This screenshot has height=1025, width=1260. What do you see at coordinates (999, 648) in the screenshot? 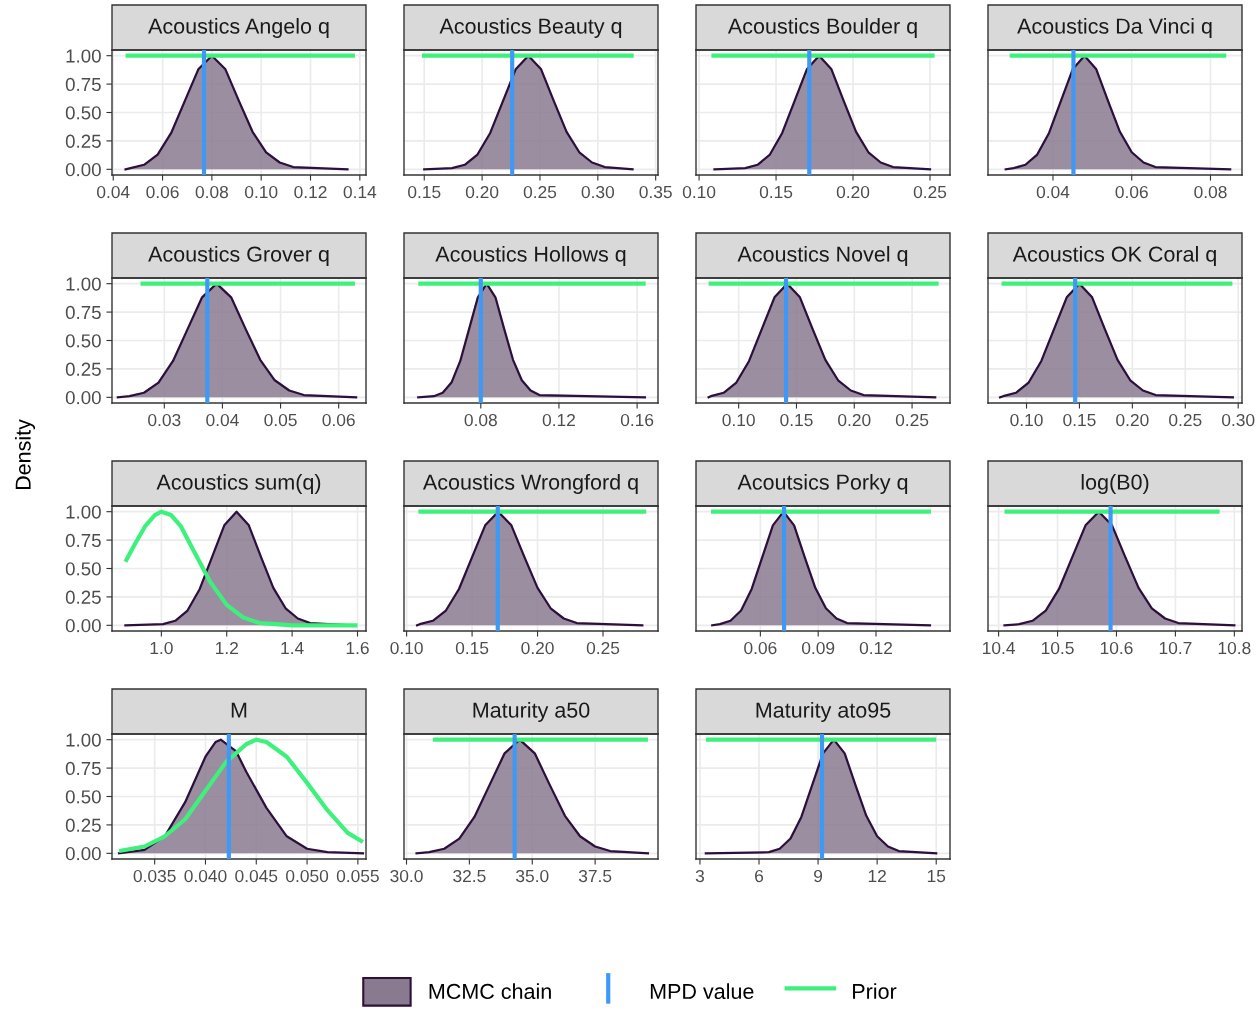
I see `x-tick-label: 10.4` at bounding box center [999, 648].